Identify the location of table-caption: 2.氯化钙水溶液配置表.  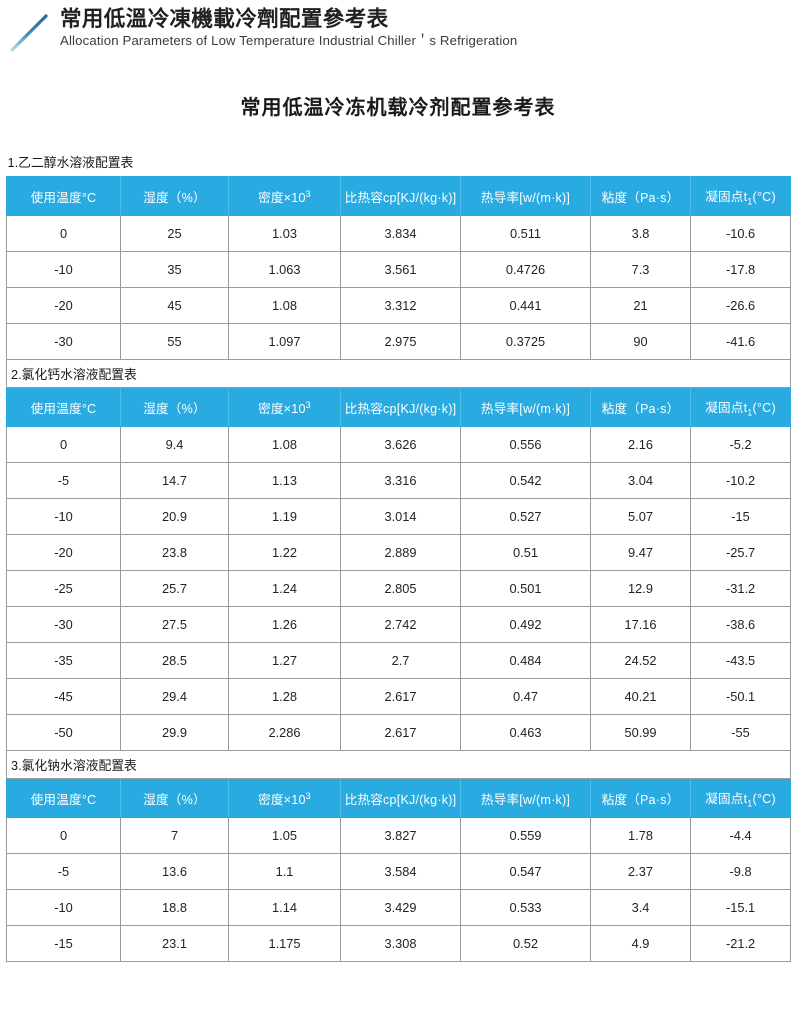
(398, 373).